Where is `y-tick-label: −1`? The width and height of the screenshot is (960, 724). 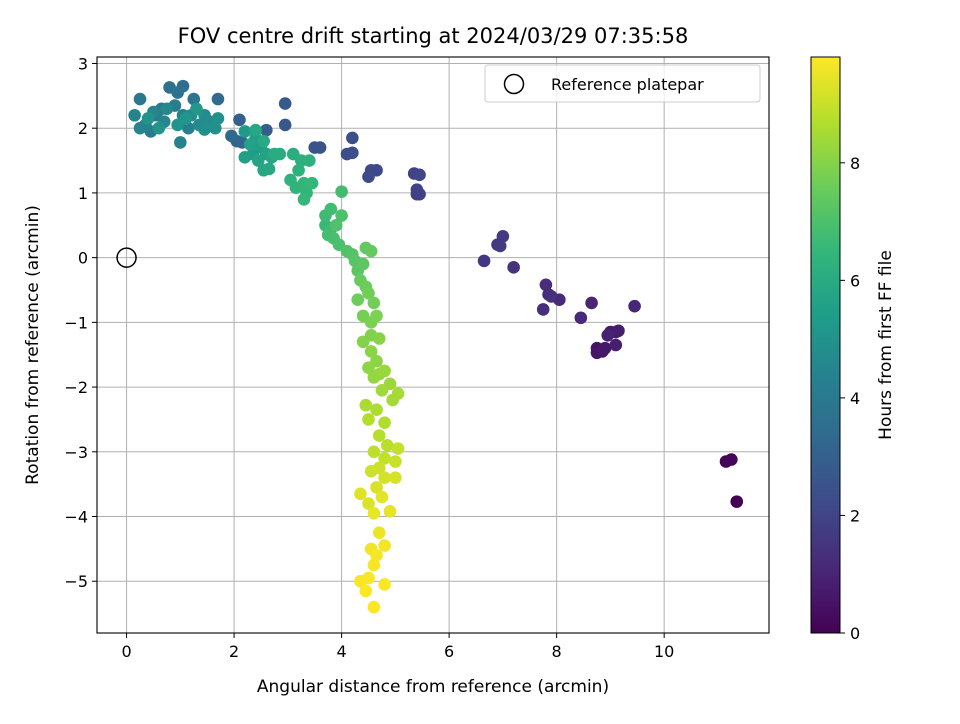 y-tick-label: −1 is located at coordinates (76, 322).